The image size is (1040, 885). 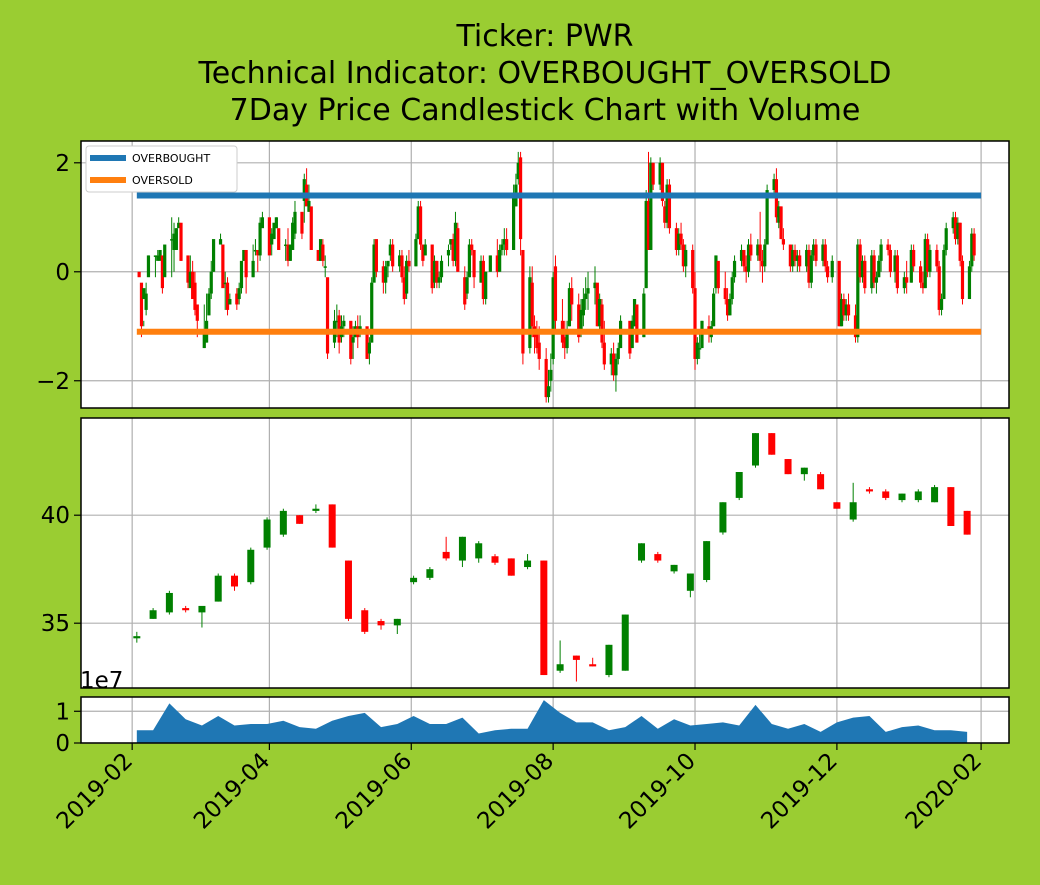 I want to click on x-tick-label: 2019-12, so click(x=800, y=791).